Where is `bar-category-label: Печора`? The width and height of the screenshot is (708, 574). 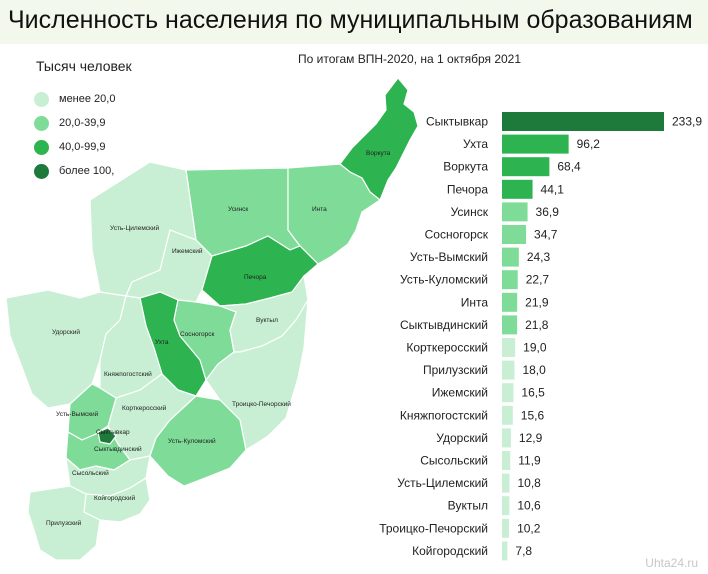 bar-category-label: Печора is located at coordinates (468, 189).